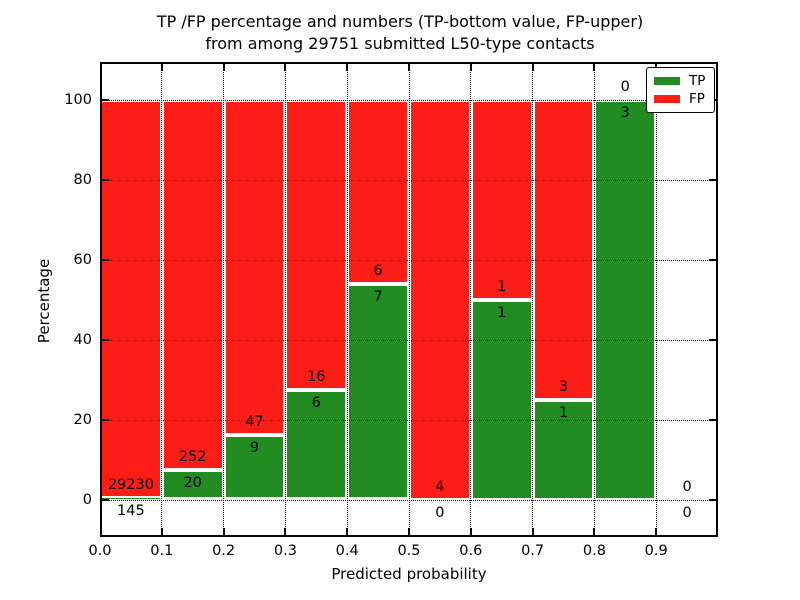  Describe the element at coordinates (162, 551) in the screenshot. I see `x-tick-label: 0.1` at that location.